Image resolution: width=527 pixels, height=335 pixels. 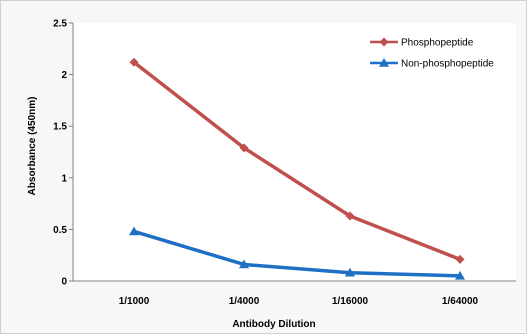 What do you see at coordinates (134, 301) in the screenshot?
I see `x-tick-label: 1/1000` at bounding box center [134, 301].